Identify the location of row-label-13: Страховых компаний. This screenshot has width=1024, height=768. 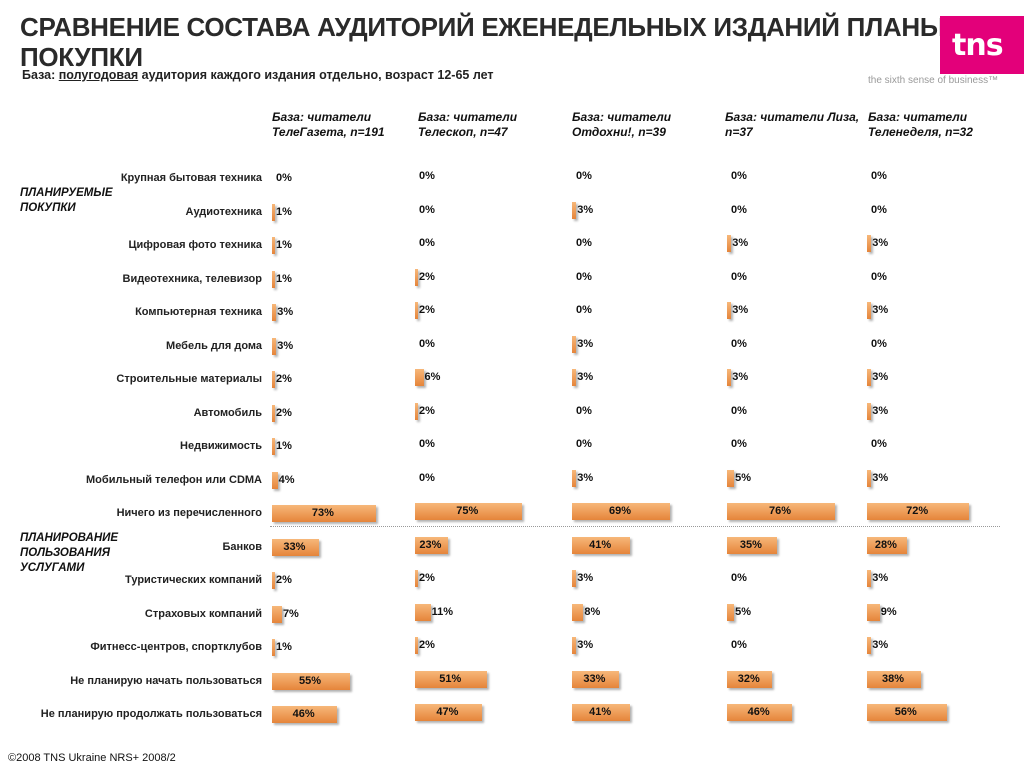
(203, 613).